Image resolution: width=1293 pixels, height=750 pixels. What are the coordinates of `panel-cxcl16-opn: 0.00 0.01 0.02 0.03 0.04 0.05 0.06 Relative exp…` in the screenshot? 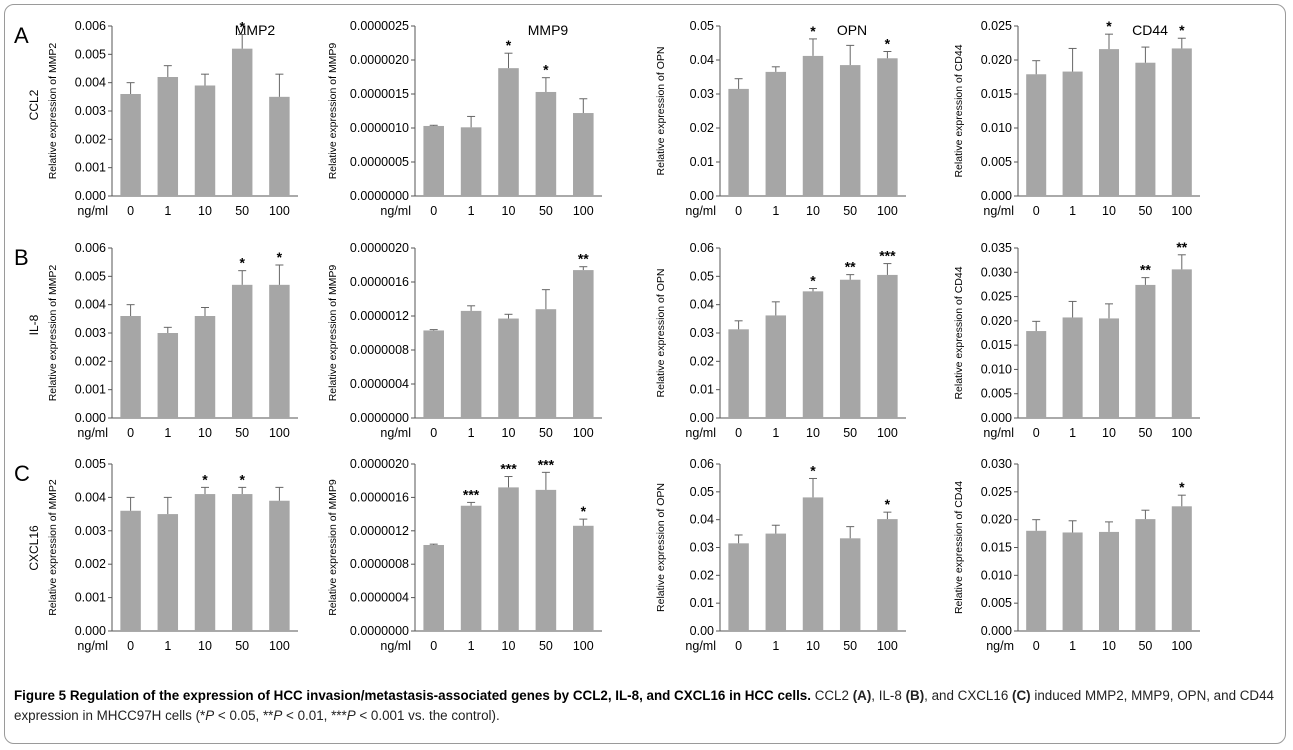 It's located at (780, 555).